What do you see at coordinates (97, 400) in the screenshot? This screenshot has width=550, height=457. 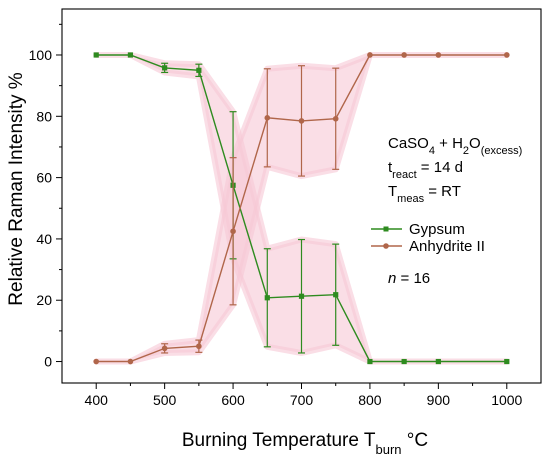 I see `x-tick-label-400: 400` at bounding box center [97, 400].